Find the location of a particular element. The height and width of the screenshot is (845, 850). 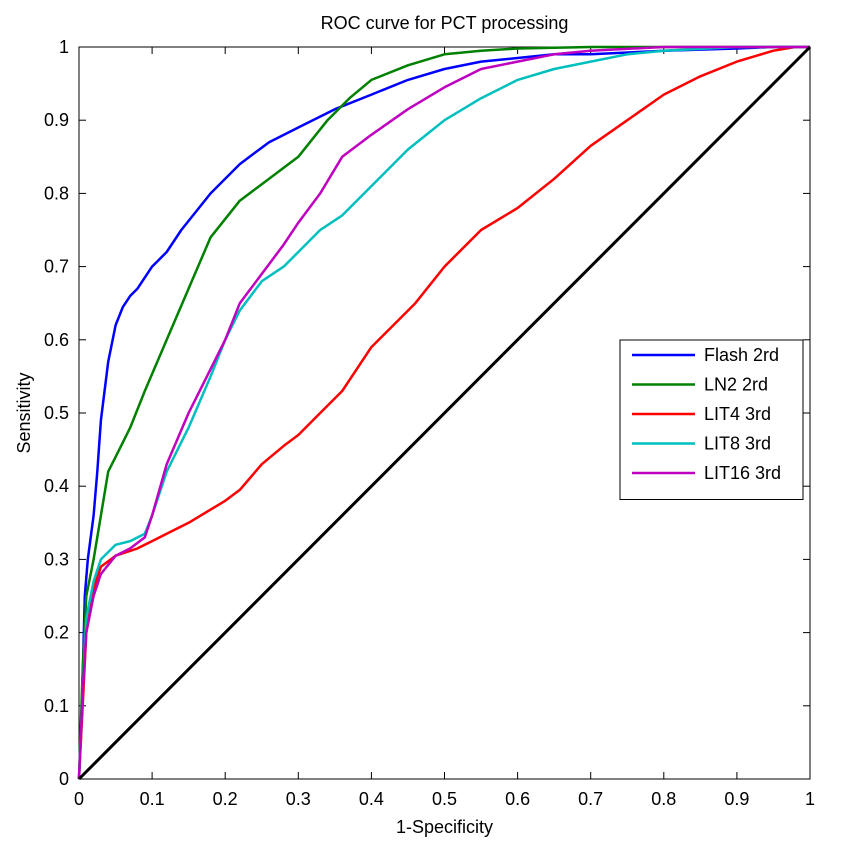

y-tick-label: 0.5 is located at coordinates (56, 413).